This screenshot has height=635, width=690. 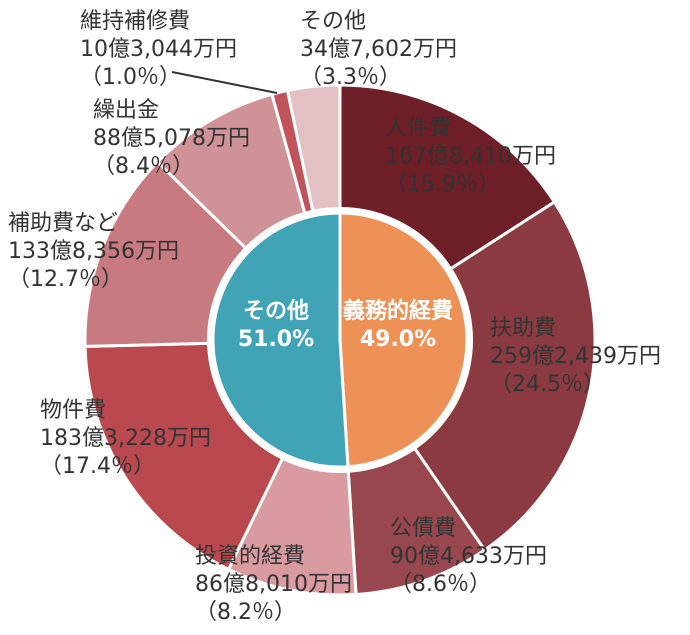 I want to click on outer-label-6-line: 88億5,078万円, so click(x=171, y=138).